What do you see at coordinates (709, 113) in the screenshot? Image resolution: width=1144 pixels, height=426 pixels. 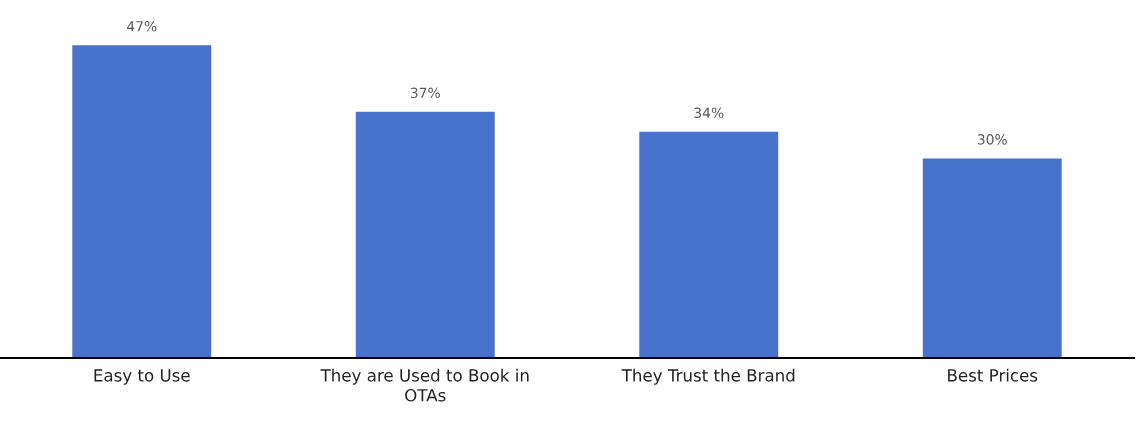 I see `data-label: 34%` at bounding box center [709, 113].